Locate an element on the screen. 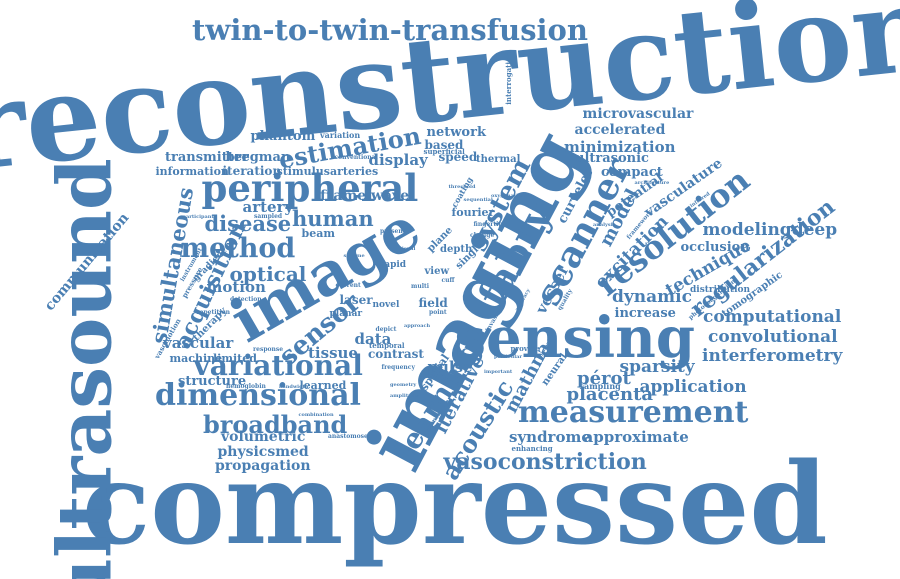  word-sensing: sensing is located at coordinates (575, 338).